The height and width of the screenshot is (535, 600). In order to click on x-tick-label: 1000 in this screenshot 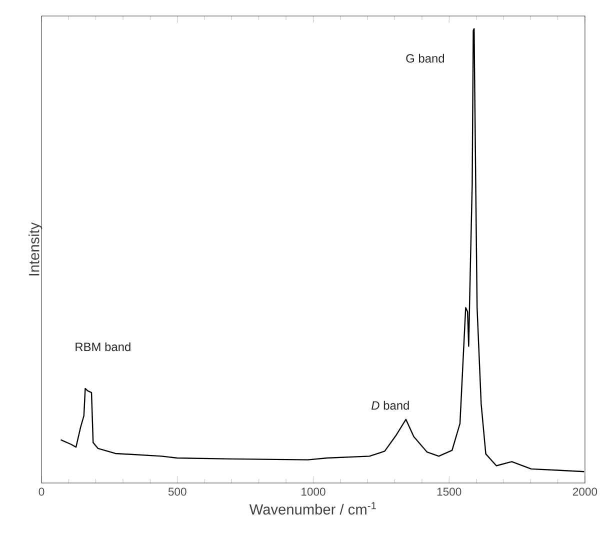, I will do `click(314, 492)`.